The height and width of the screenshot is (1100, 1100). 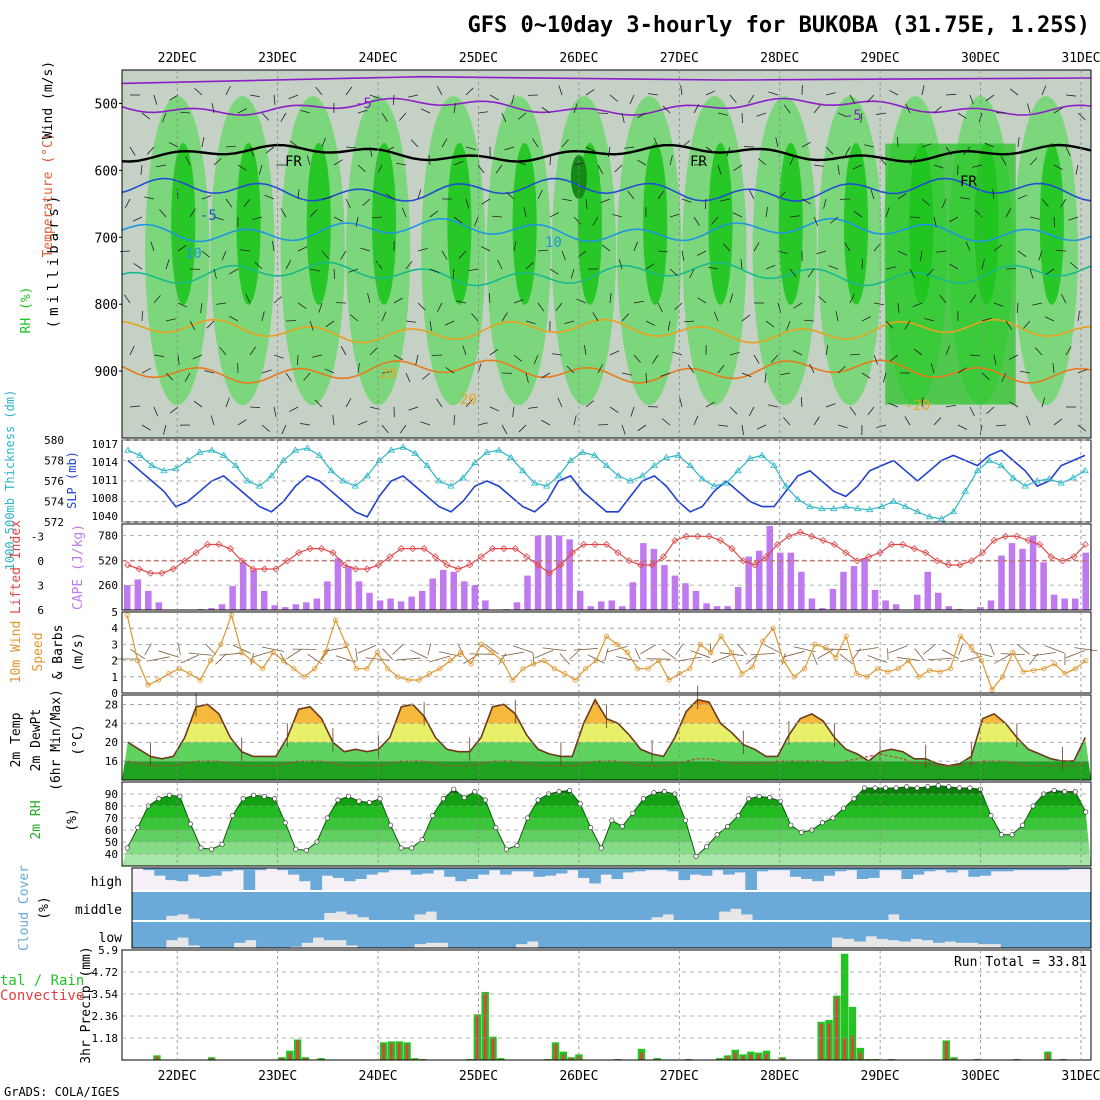 I want to click on precip-tick: 2.36, so click(x=105, y=1016).